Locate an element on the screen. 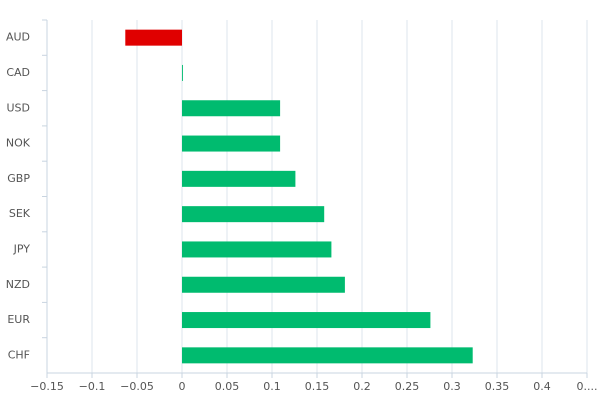 The image size is (601, 404). x-tick-label: 0.1 is located at coordinates (272, 386).